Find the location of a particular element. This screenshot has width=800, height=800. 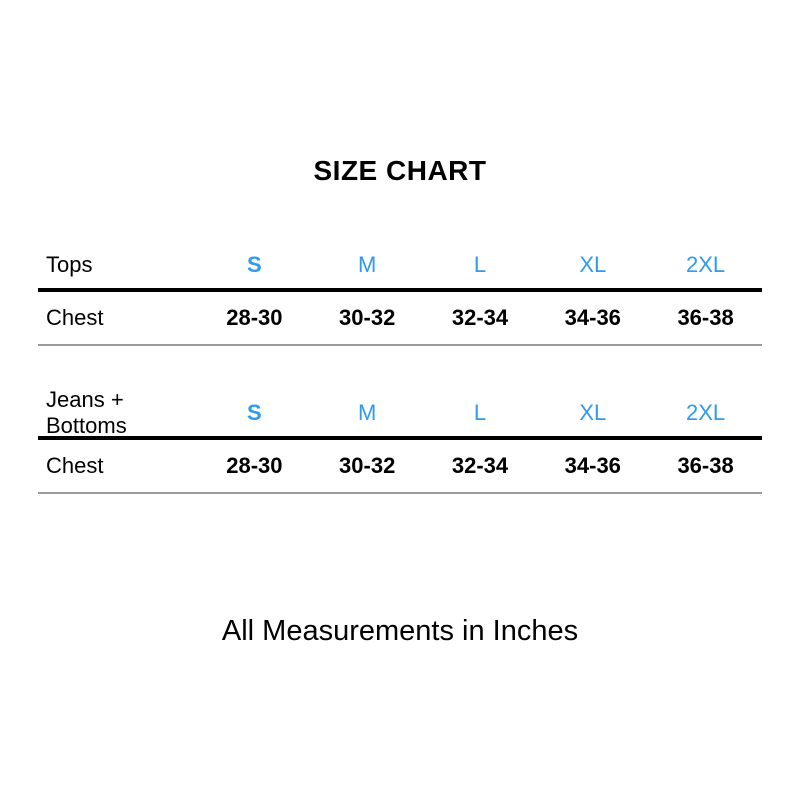

page-title: SIZE CHART is located at coordinates (400, 170).